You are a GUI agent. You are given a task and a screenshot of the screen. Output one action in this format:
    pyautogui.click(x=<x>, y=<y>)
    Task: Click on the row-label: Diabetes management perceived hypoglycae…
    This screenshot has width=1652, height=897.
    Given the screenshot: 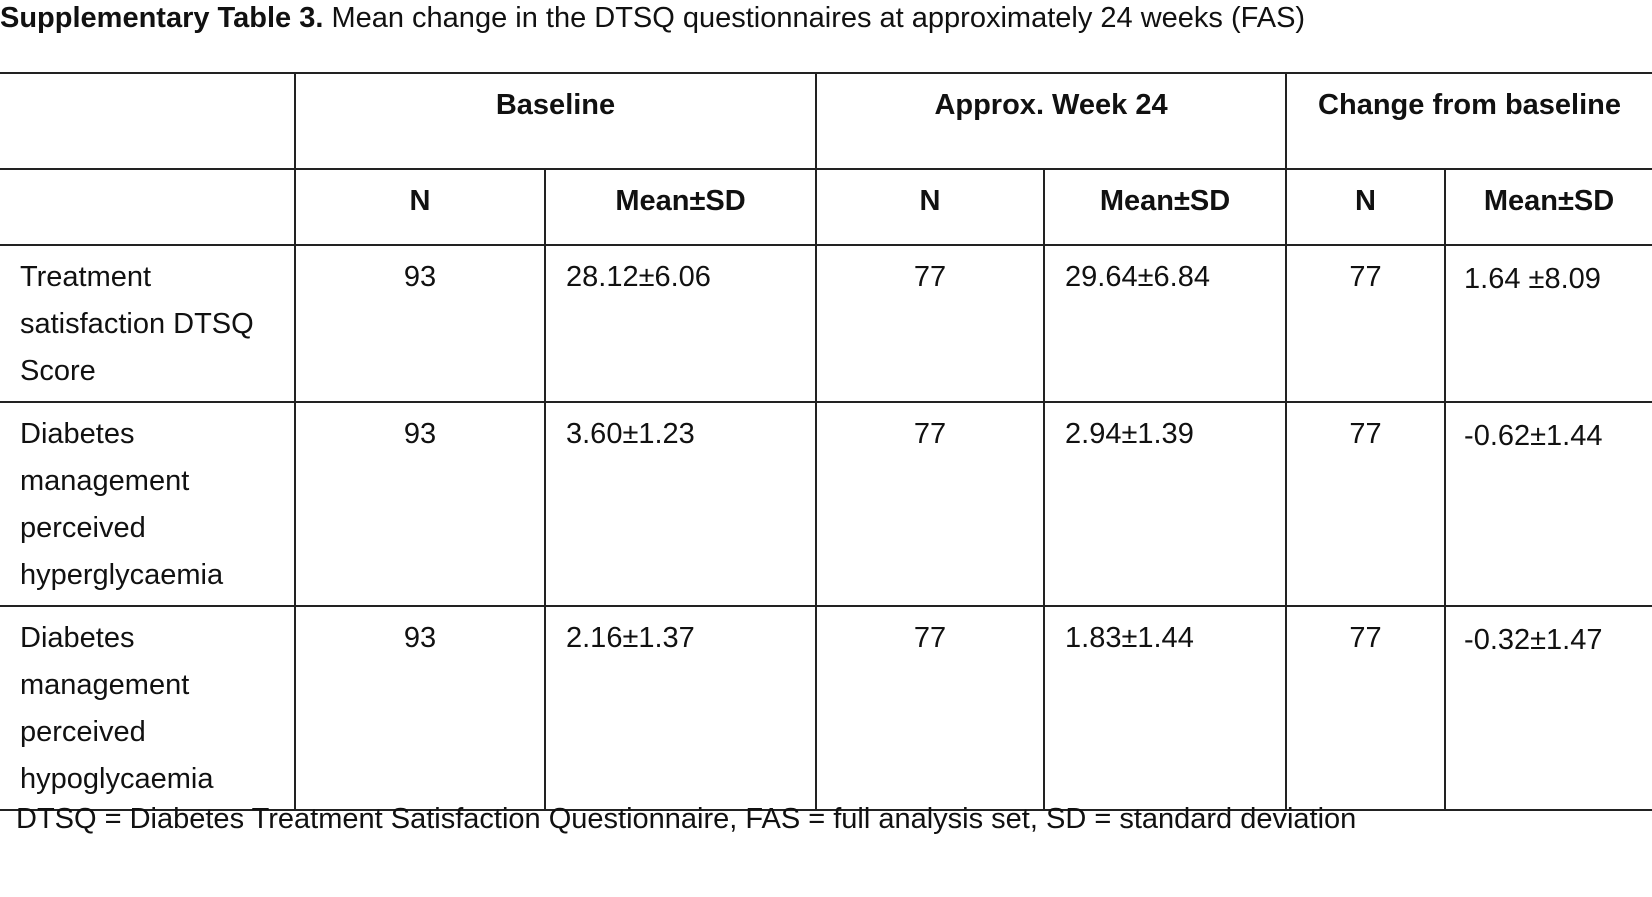 What is the action you would take?
    pyautogui.click(x=147, y=708)
    